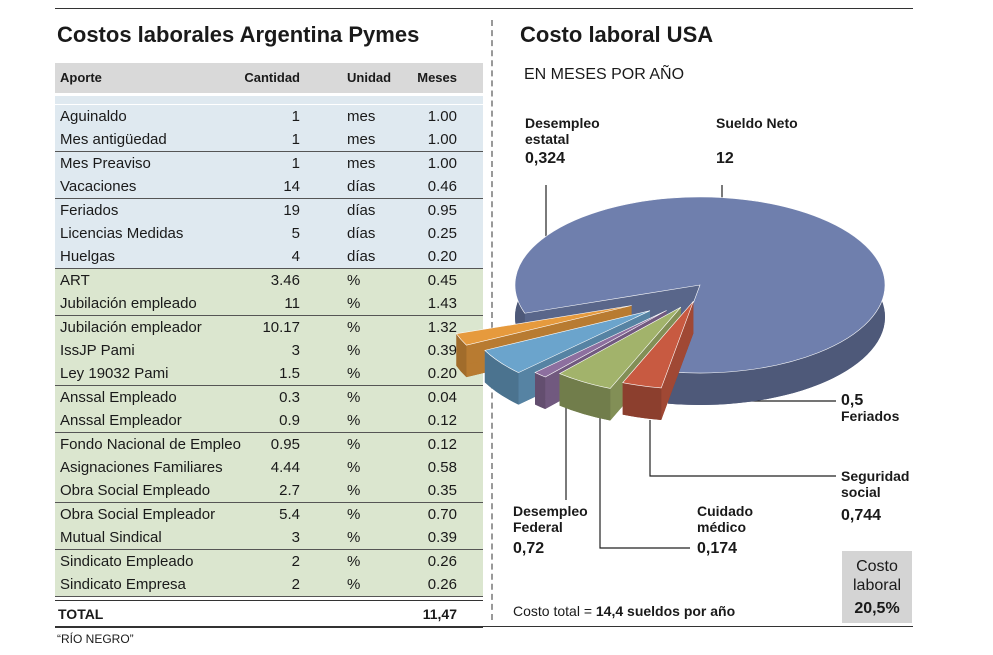 Image resolution: width=993 pixels, height=655 pixels. What do you see at coordinates (114, 374) in the screenshot?
I see `table-cell: Ley 19032 Pami` at bounding box center [114, 374].